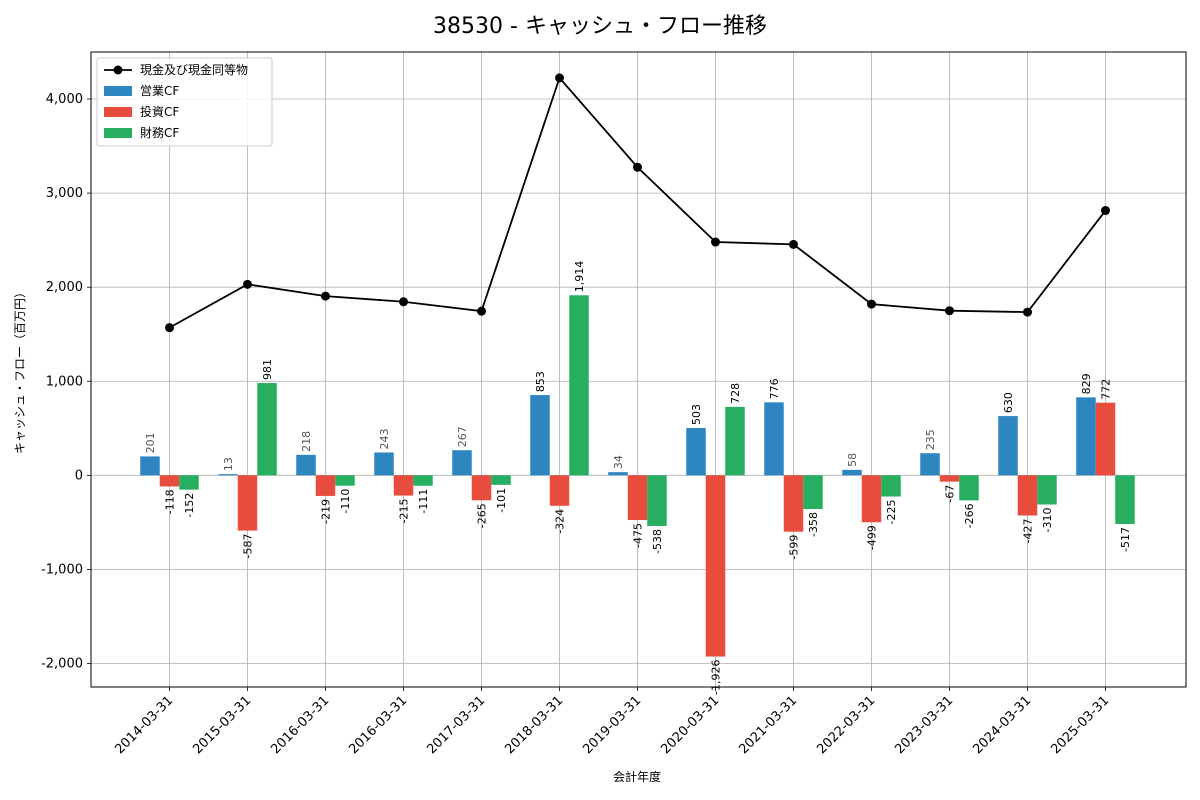  Describe the element at coordinates (64, 381) in the screenshot. I see `y-tick-label: 1,000` at that location.